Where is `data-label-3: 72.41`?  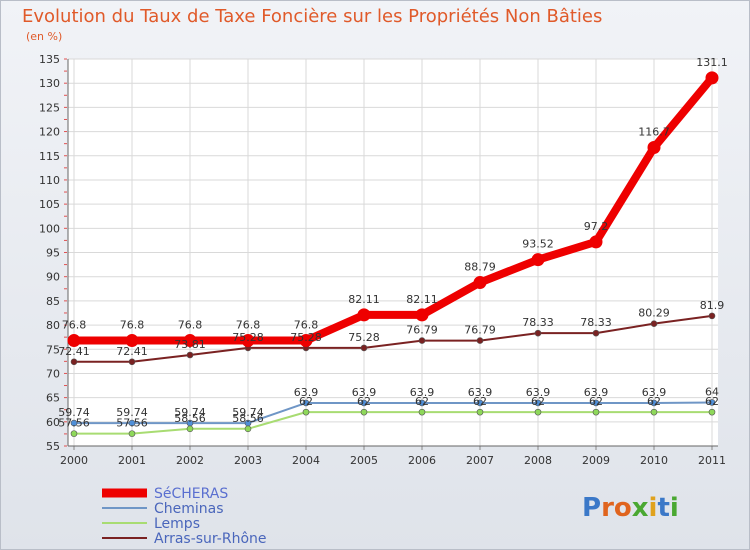 data-label-3: 72.41 is located at coordinates (132, 351).